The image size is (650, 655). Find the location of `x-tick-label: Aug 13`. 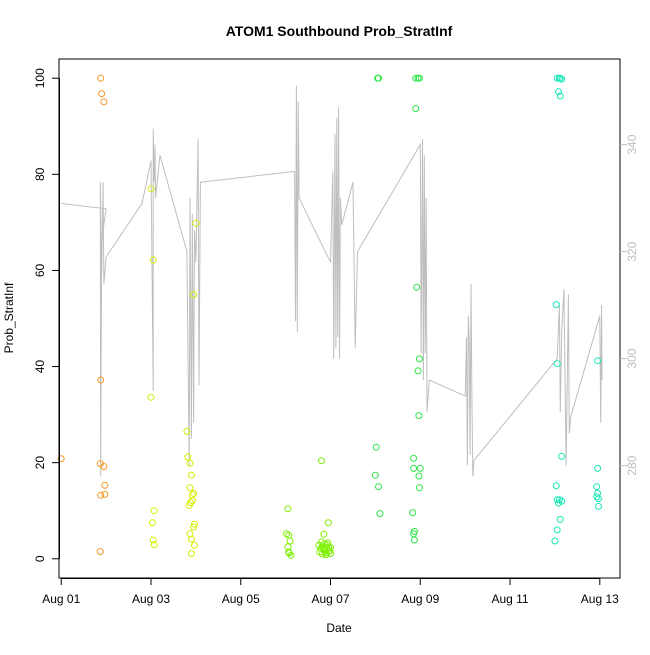

x-tick-label: Aug 13 is located at coordinates (600, 599).